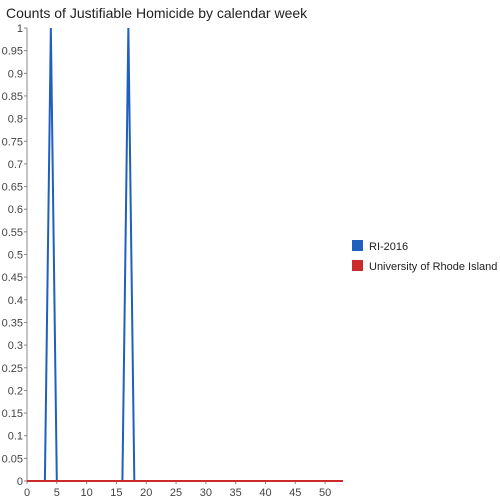 The width and height of the screenshot is (500, 500). Describe the element at coordinates (15, 391) in the screenshot. I see `y-tick-label: 0.2` at that location.